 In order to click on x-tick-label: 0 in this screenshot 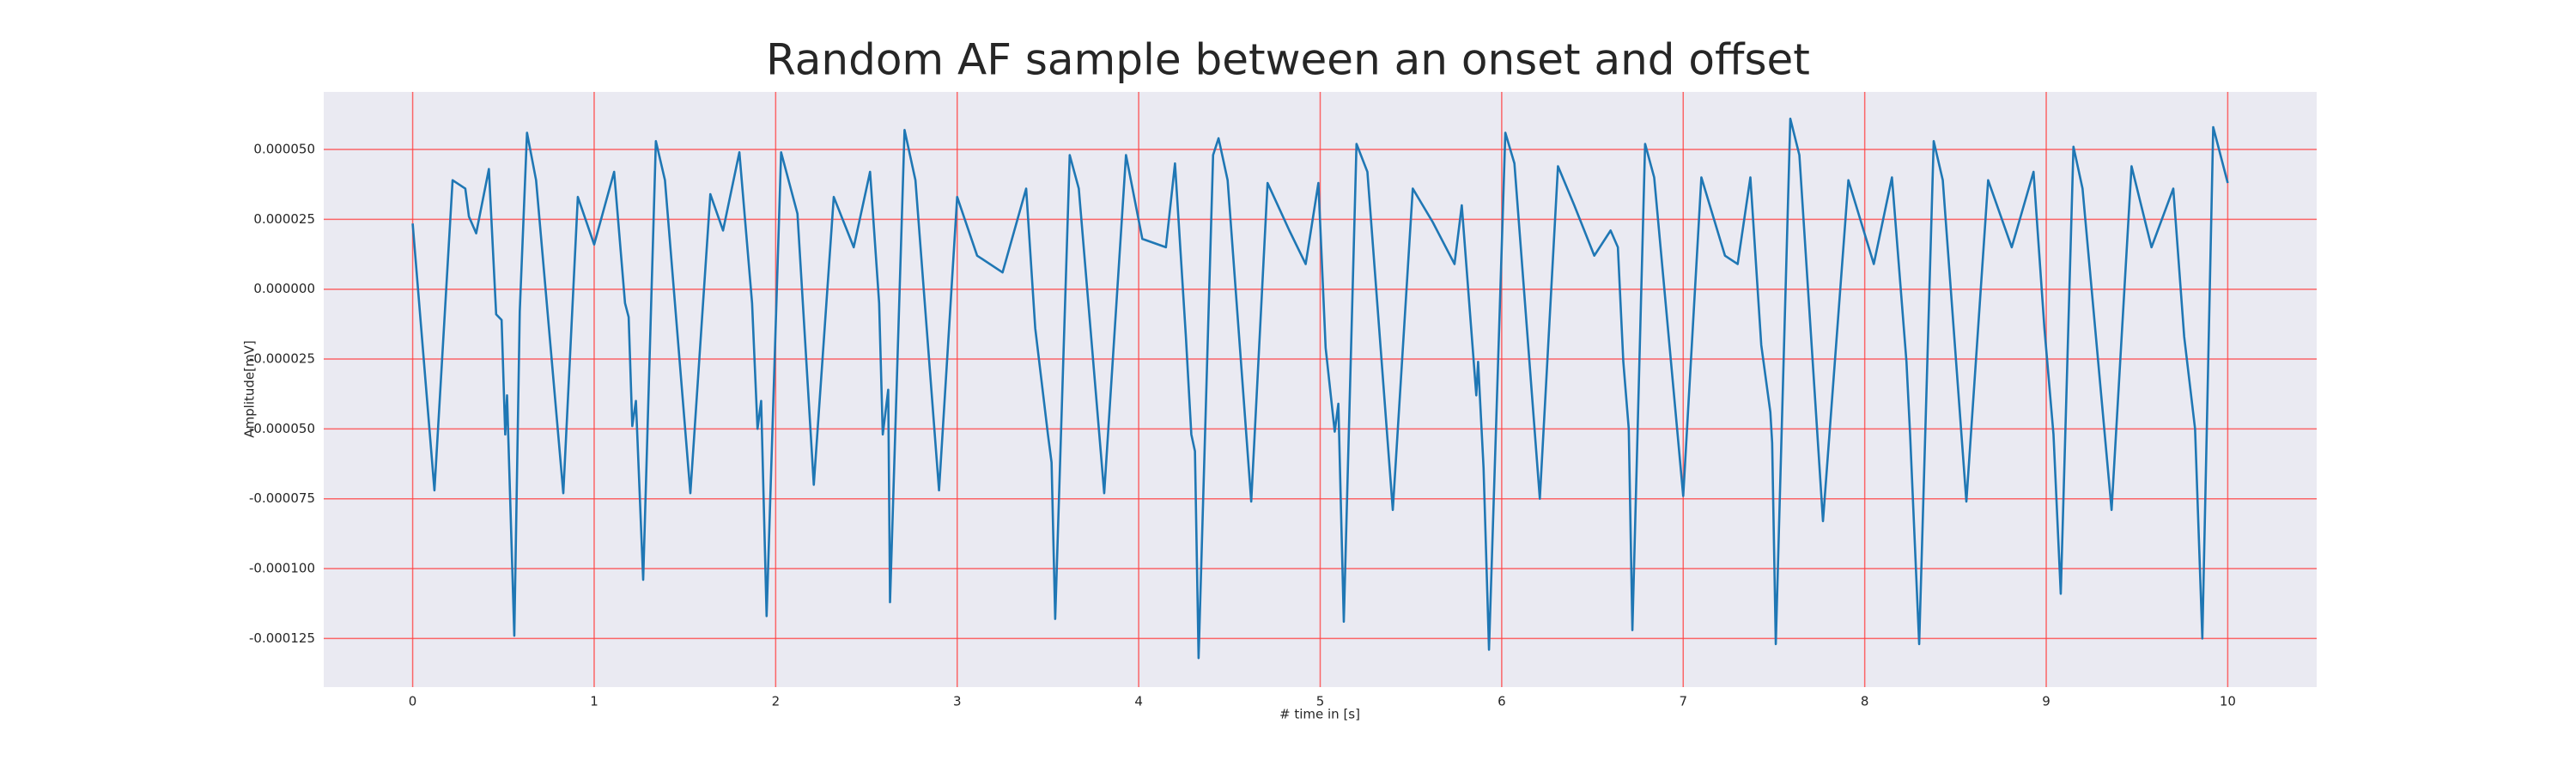, I will do `click(413, 701)`.